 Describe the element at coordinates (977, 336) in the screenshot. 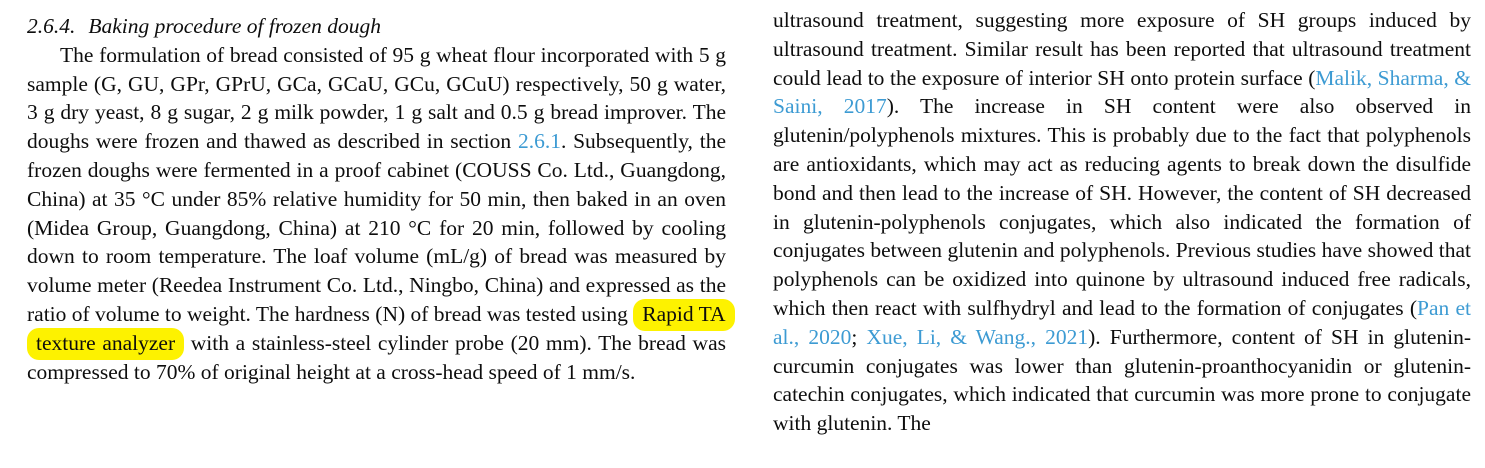

I see `citation-link-xue-2021: Xue, Li, & Wang., 2021` at that location.